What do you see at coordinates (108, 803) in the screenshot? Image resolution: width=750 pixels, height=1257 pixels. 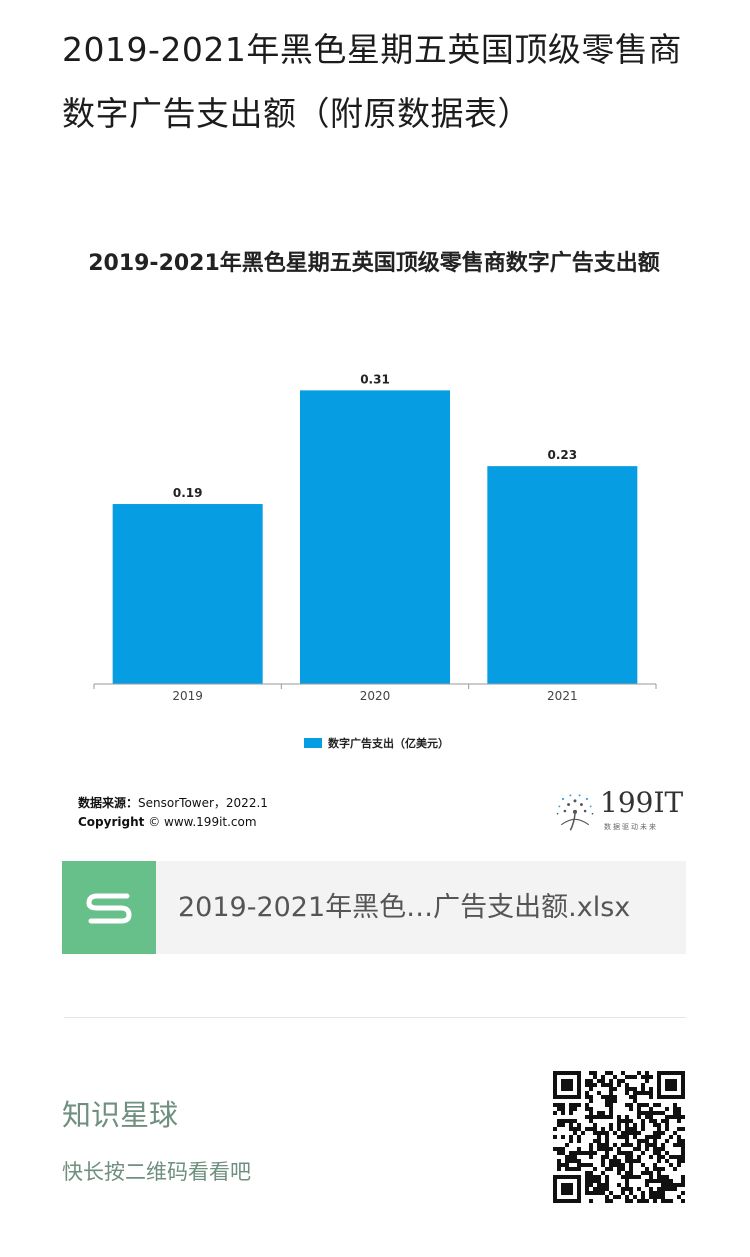 I see `source-label: 数据来源：` at bounding box center [108, 803].